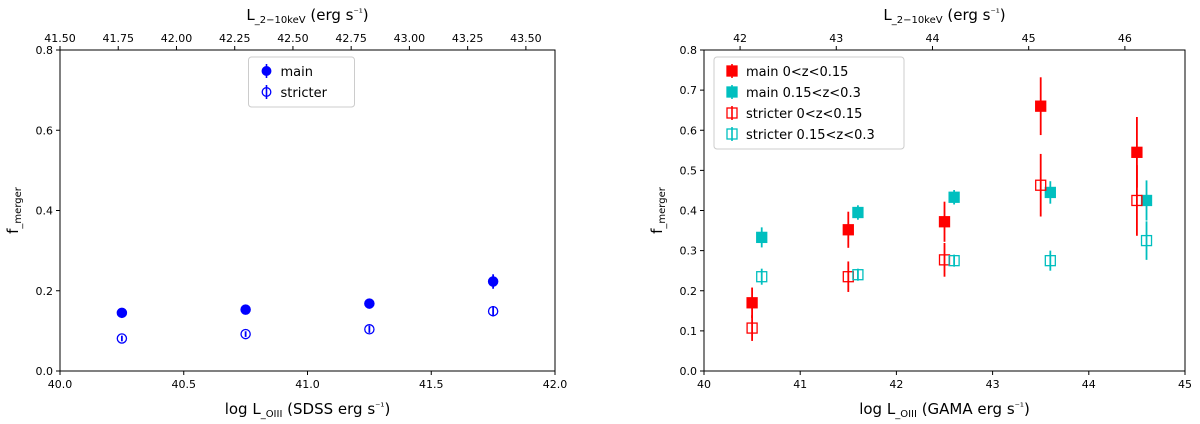 The height and width of the screenshot is (424, 1200). I want to click on top-x-tick-label: 41.50, so click(60, 38).